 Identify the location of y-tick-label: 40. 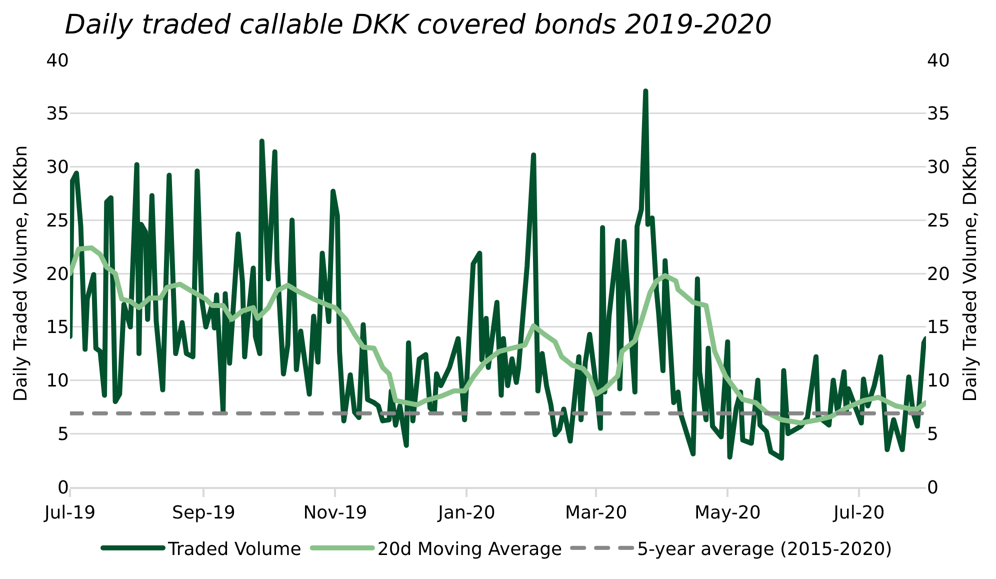
(57, 61).